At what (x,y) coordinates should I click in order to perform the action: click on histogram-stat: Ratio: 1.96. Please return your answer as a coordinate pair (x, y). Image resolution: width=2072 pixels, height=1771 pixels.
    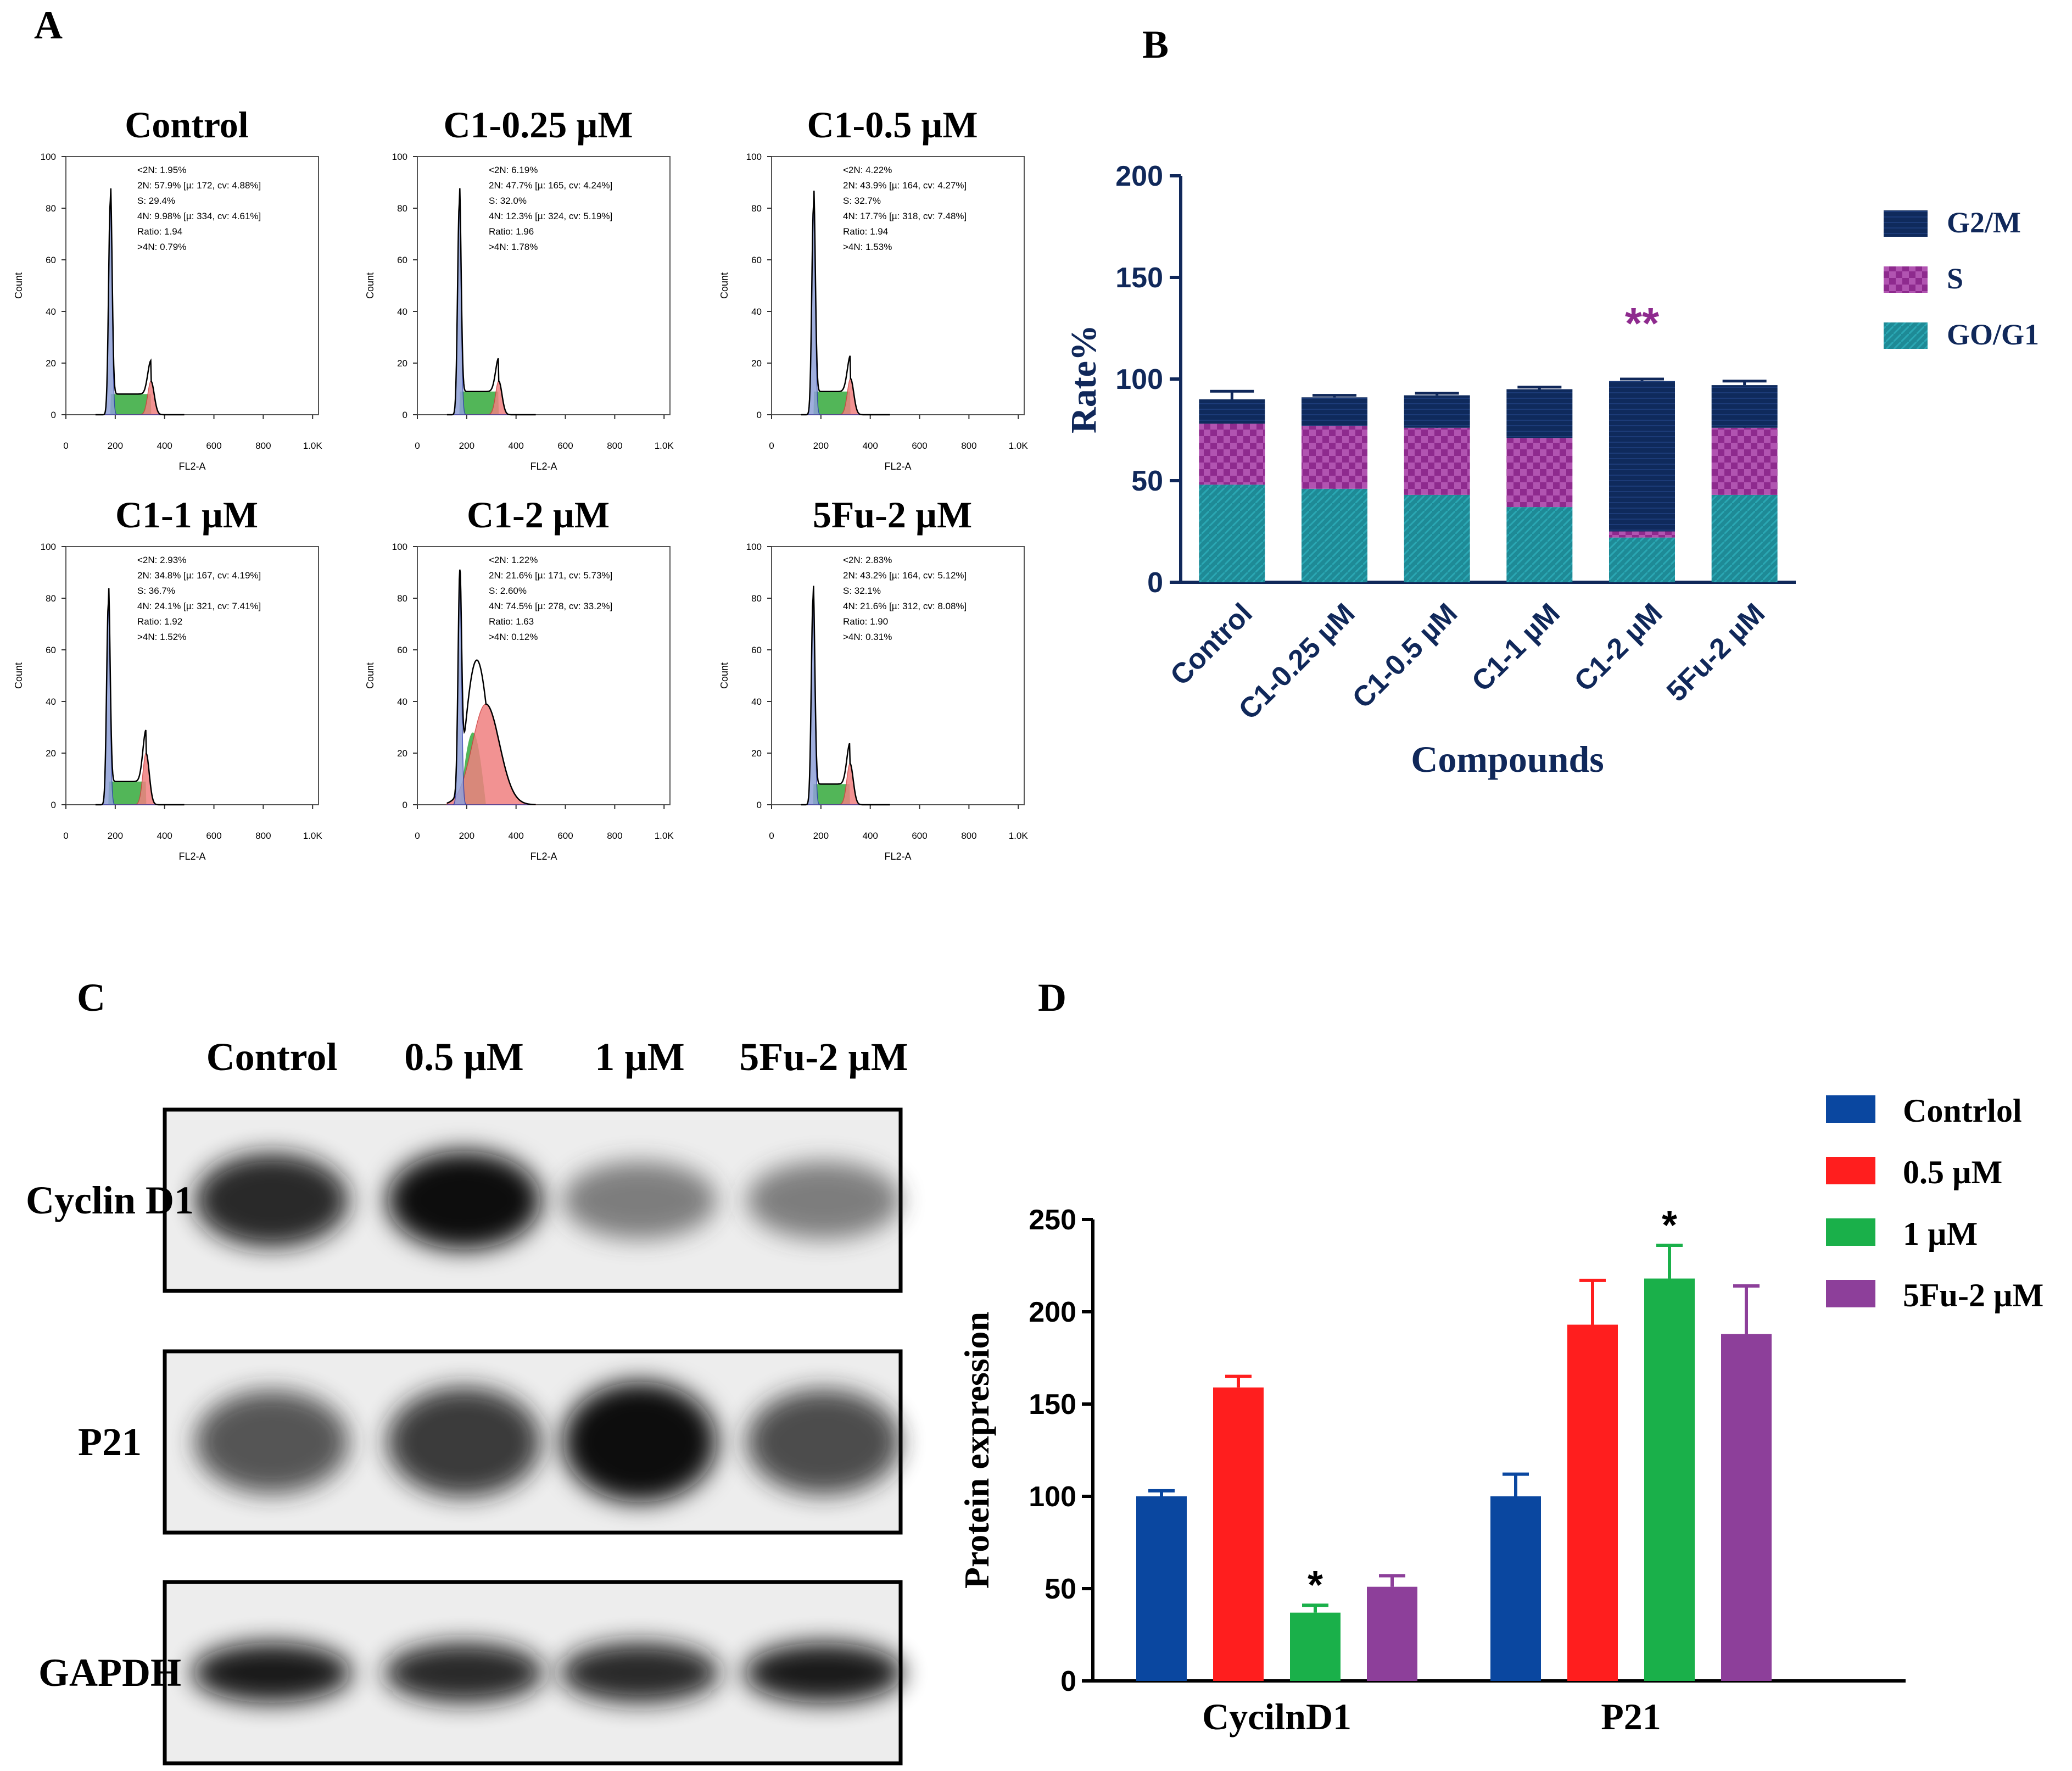
    Looking at the image, I should click on (511, 231).